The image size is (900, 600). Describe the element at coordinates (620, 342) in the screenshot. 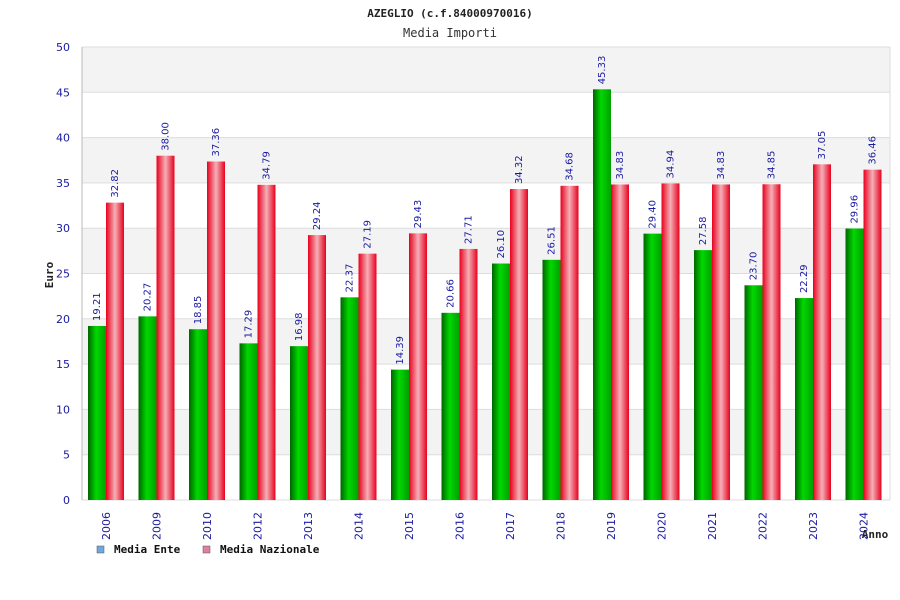

I see `bar-media-nazionale-2019` at that location.